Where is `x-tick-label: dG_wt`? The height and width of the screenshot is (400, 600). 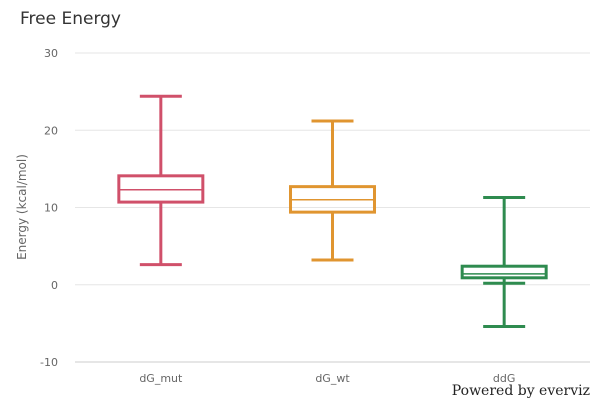
x-tick-label: dG_wt is located at coordinates (332, 378).